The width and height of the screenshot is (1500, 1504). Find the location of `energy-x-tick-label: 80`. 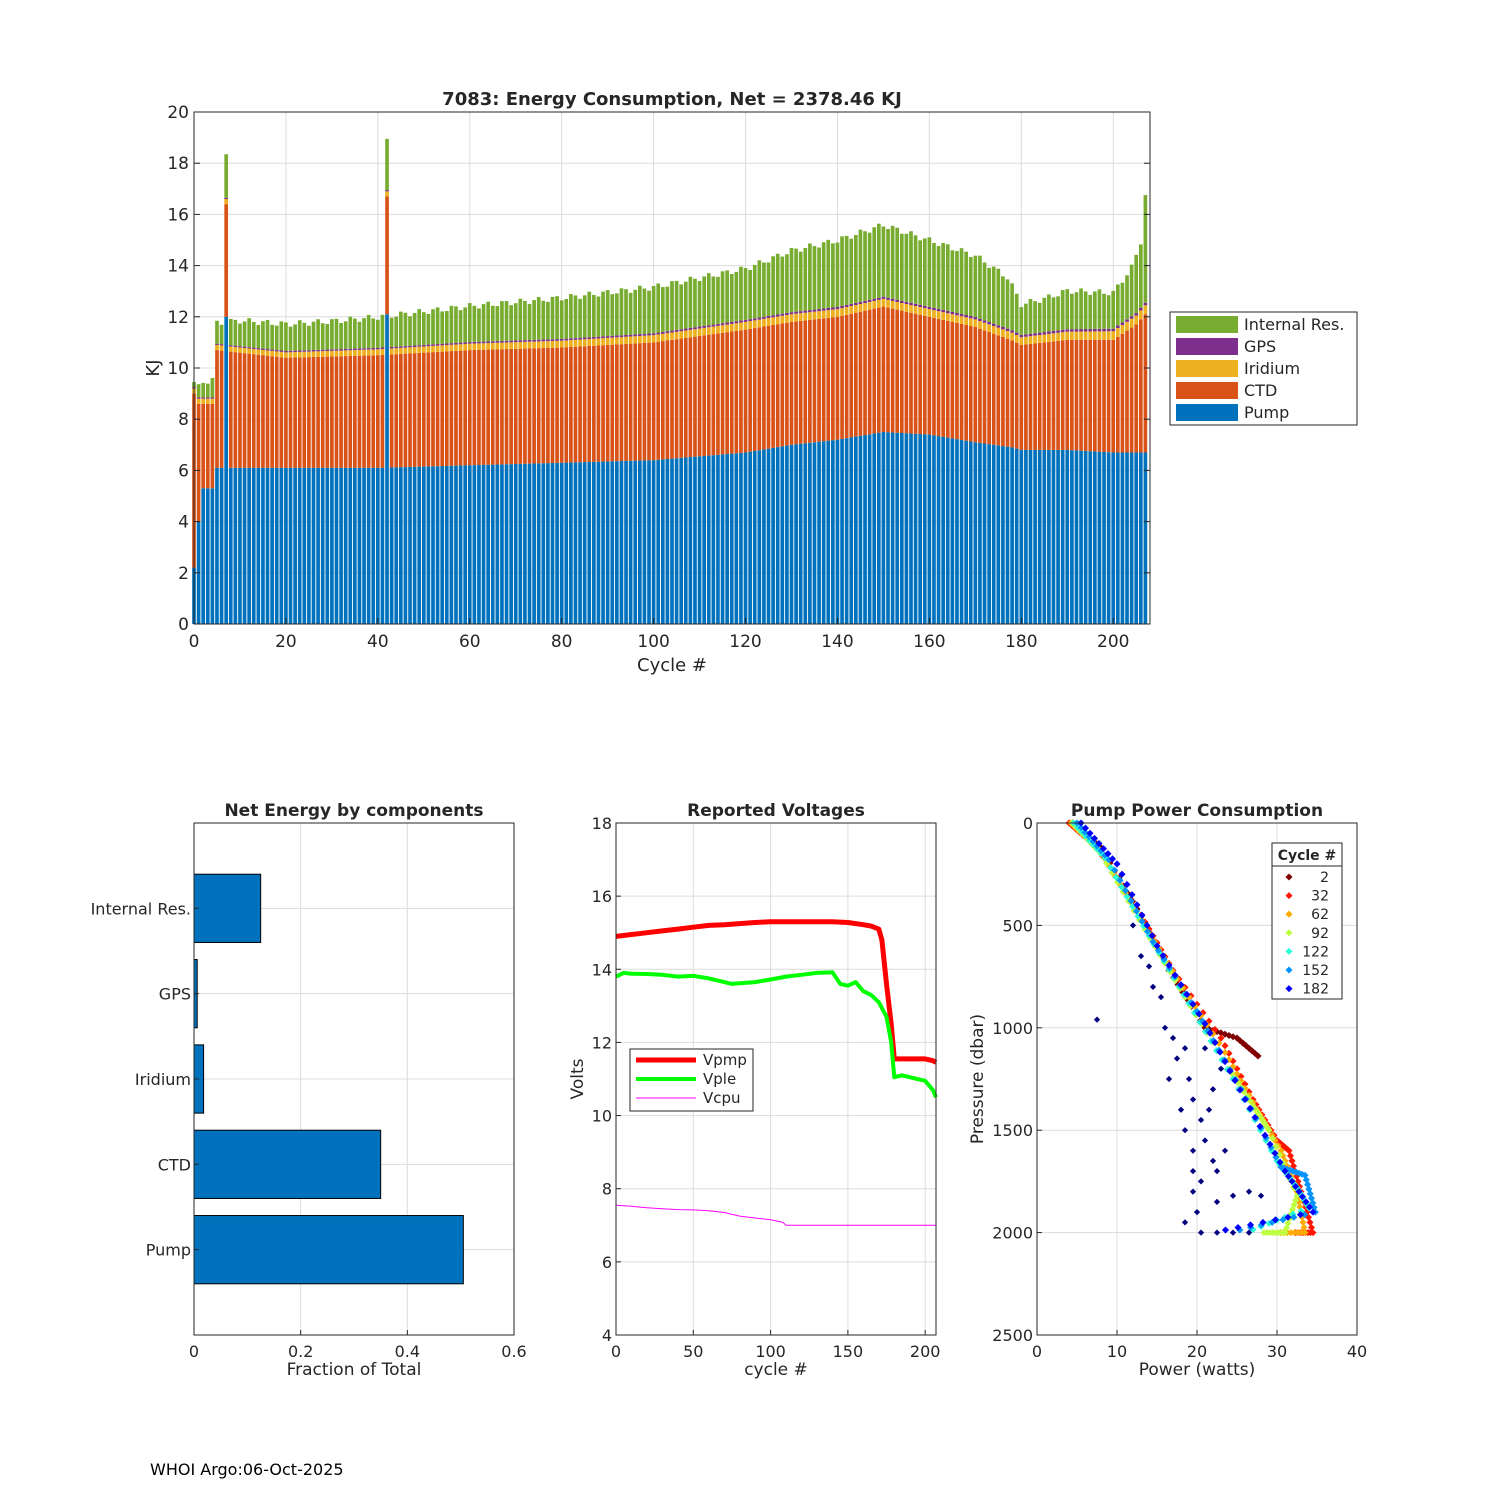

energy-x-tick-label: 80 is located at coordinates (562, 642).